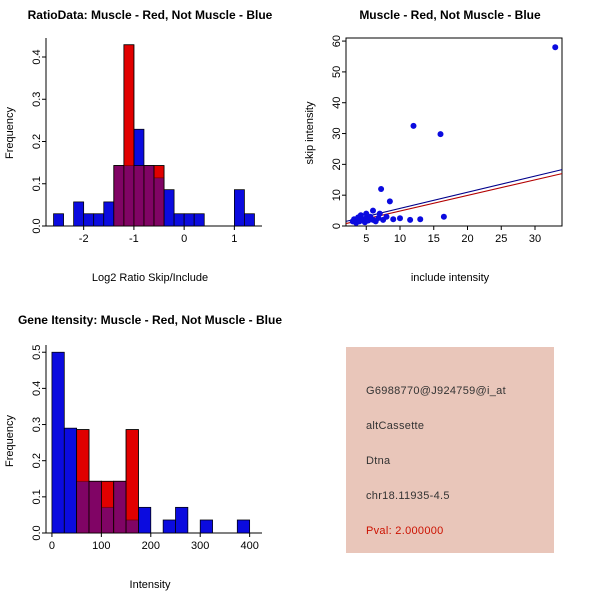 This screenshot has width=600, height=600. Describe the element at coordinates (405, 531) in the screenshot. I see `pval-text: Pval: 2.000000` at that location.